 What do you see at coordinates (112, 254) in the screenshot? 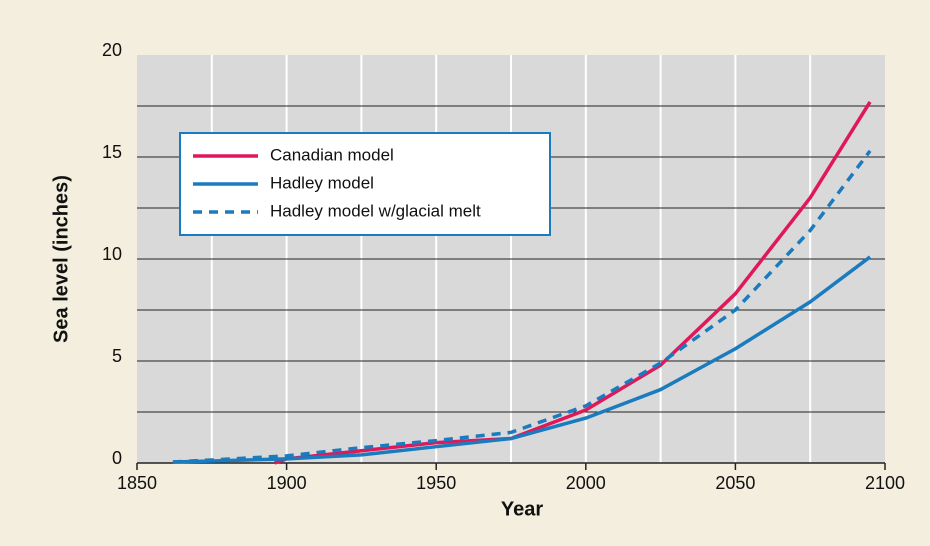
I see `y-tick-label: 10` at bounding box center [112, 254].